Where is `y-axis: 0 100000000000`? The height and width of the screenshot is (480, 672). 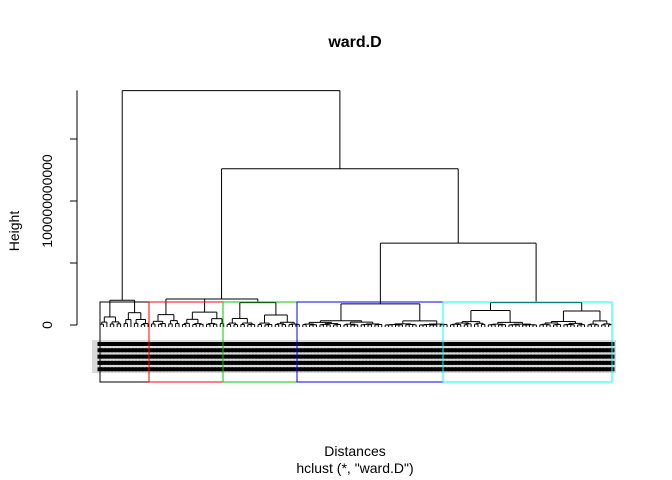
y-axis: 0 100000000000 is located at coordinates (58, 209).